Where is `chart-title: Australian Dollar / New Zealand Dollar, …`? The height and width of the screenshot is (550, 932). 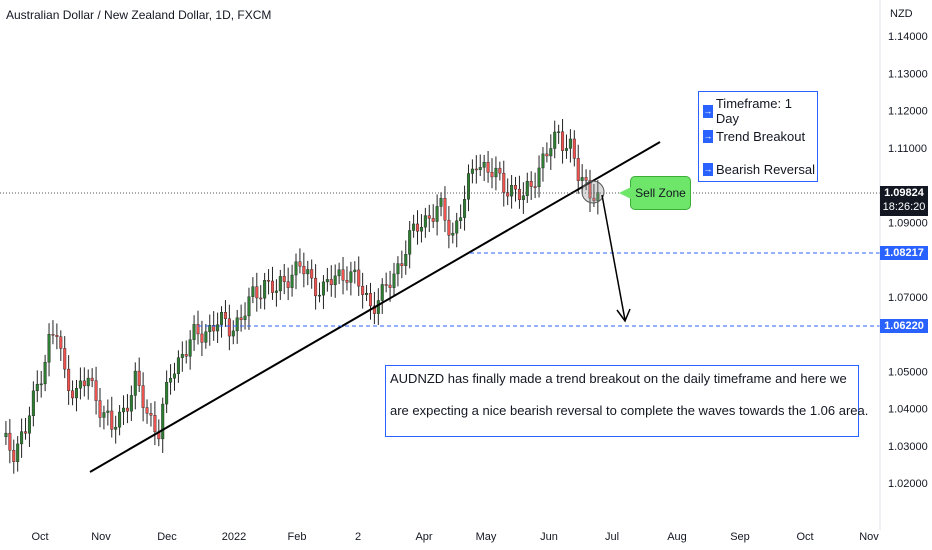 chart-title: Australian Dollar / New Zealand Dollar, … is located at coordinates (139, 15).